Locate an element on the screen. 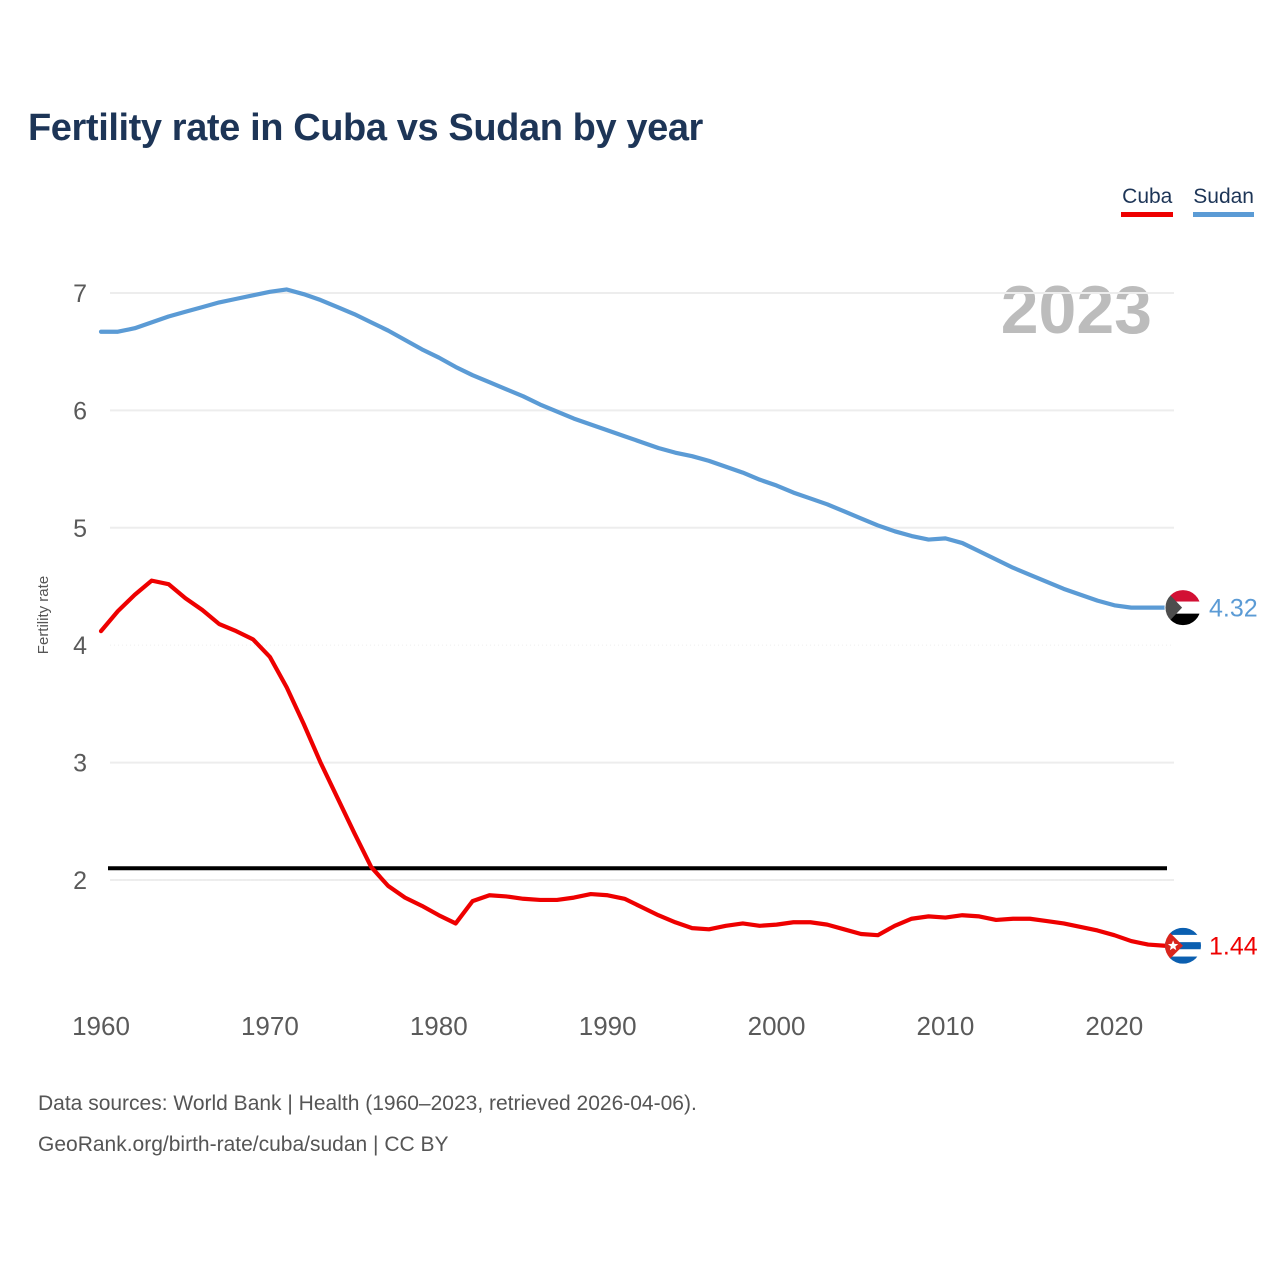 This screenshot has height=1280, width=1280. cuba-end-value-label: 1.44 is located at coordinates (1233, 947).